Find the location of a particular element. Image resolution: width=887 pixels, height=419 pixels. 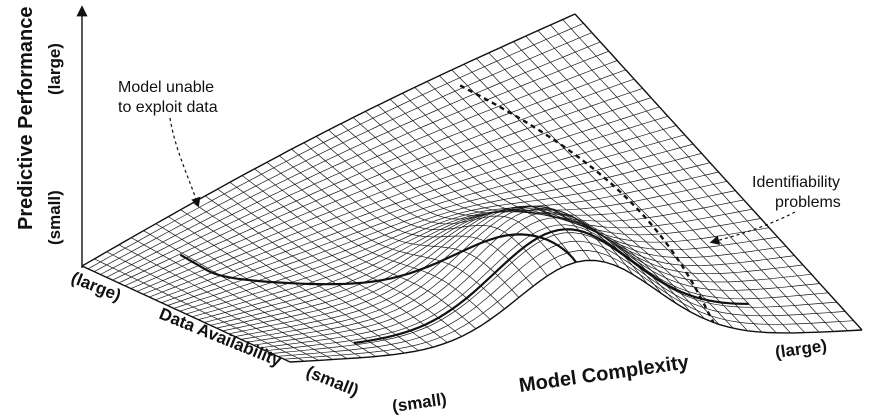

x-axis-low-label: (small) is located at coordinates (419, 403).